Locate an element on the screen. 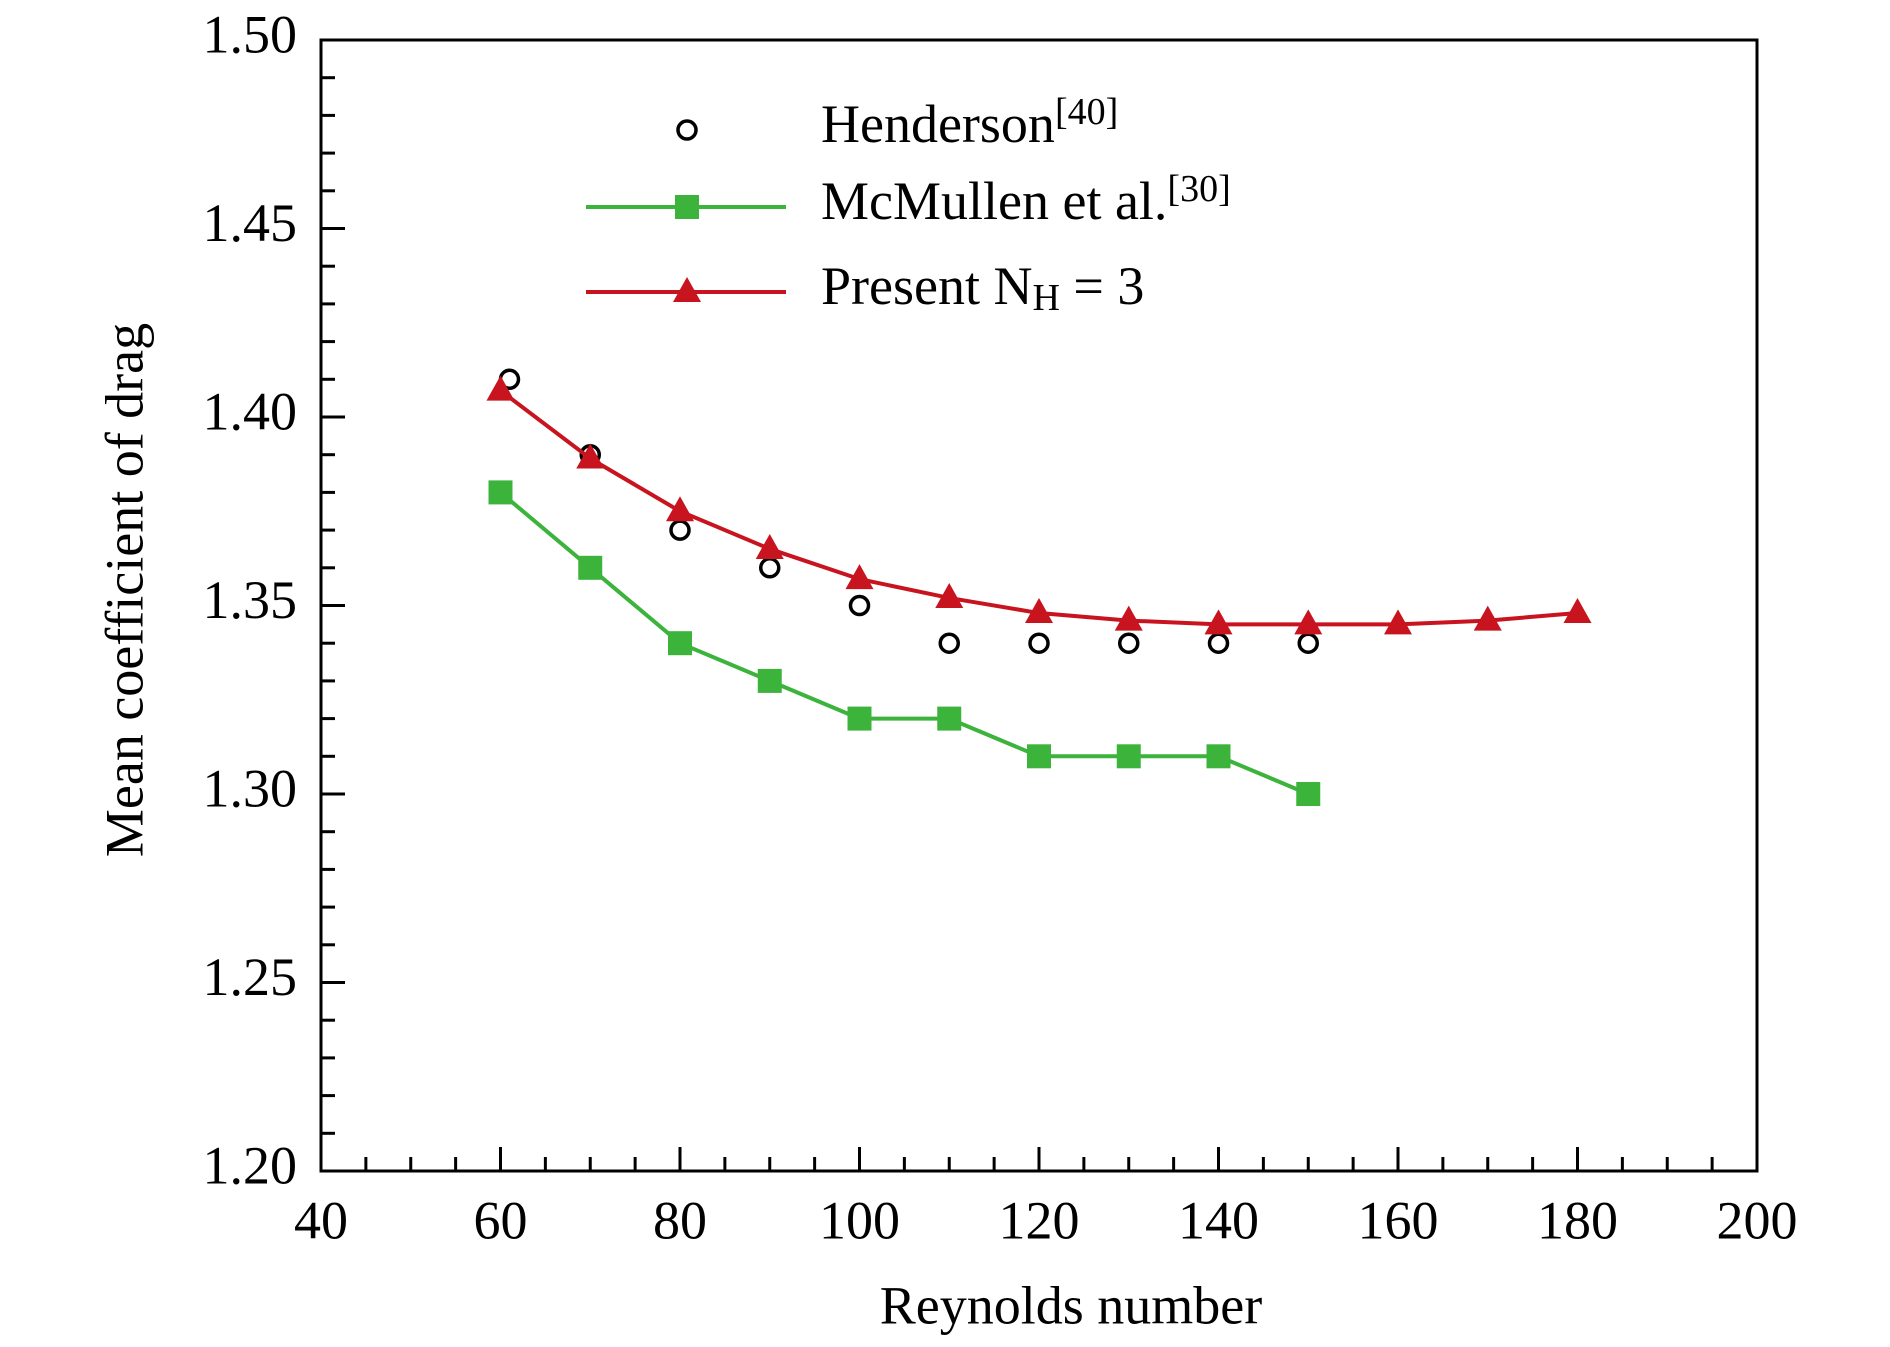  y-tick-label: 1.45 is located at coordinates (250, 223).